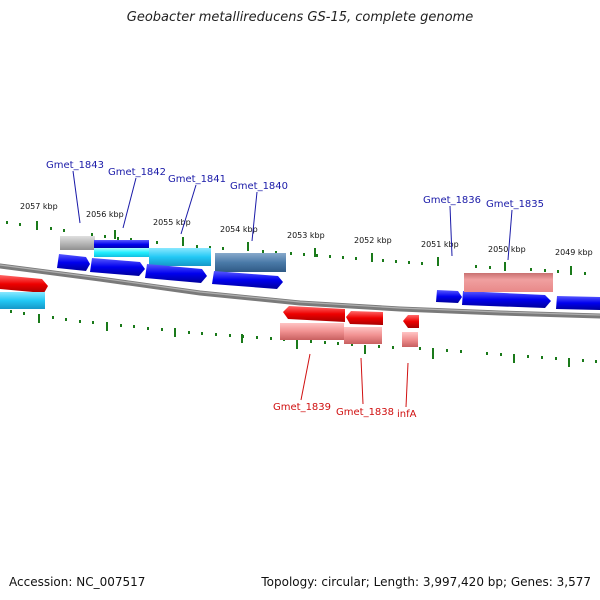  I want to click on top-leader-lines, so click(292, 215).